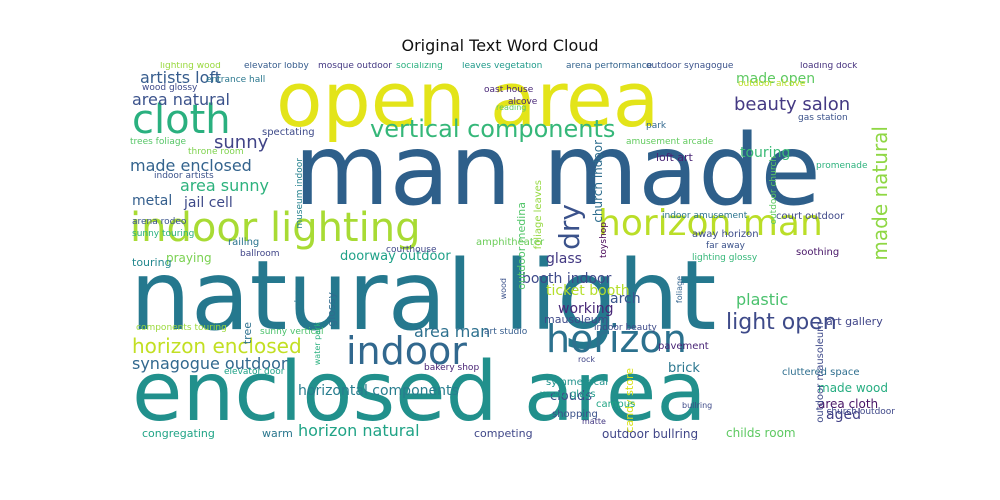 Image resolution: width=1000 pixels, height=500 pixels. I want to click on word-cloud-word: amphitheater, so click(510, 242).